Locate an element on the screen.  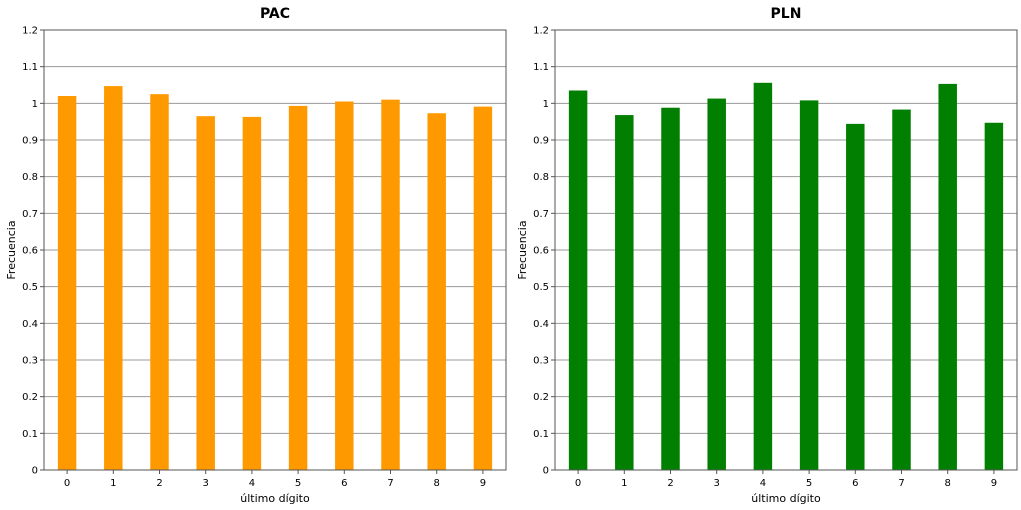
chart-title: PAC is located at coordinates (275, 14).